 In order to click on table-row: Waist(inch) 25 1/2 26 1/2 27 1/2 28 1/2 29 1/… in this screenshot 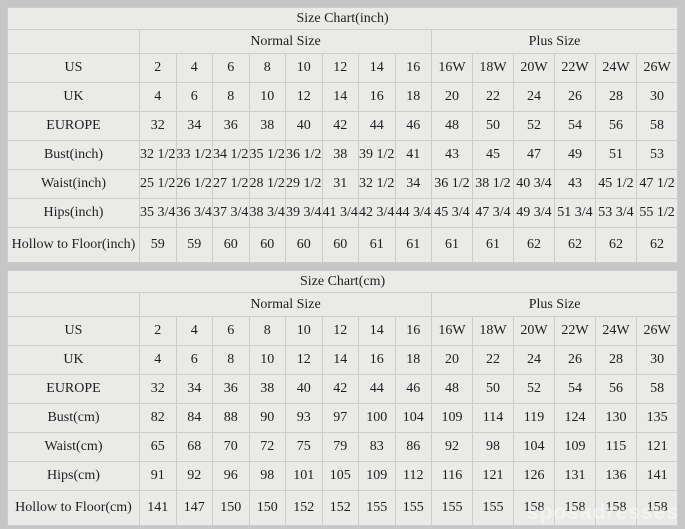, I will do `click(343, 184)`.